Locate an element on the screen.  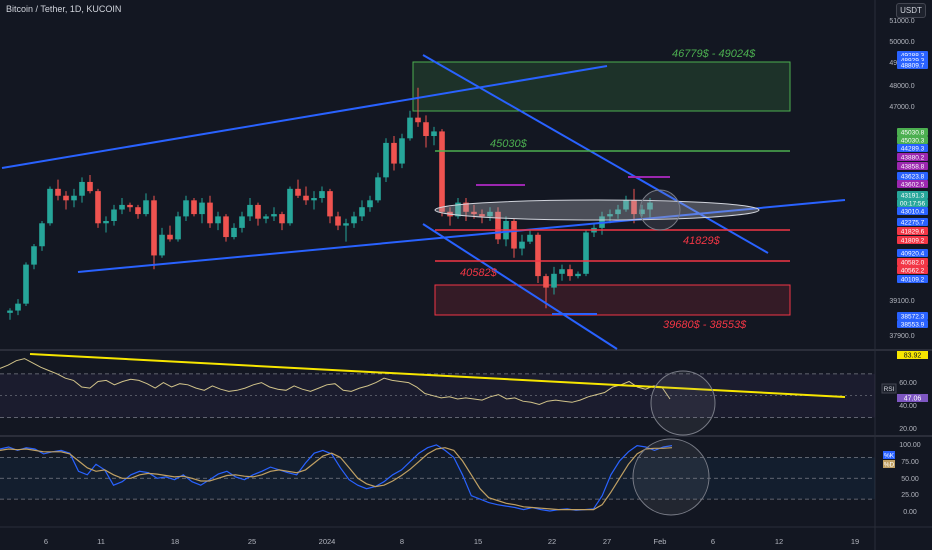
time-tick: 18 is located at coordinates (175, 541).